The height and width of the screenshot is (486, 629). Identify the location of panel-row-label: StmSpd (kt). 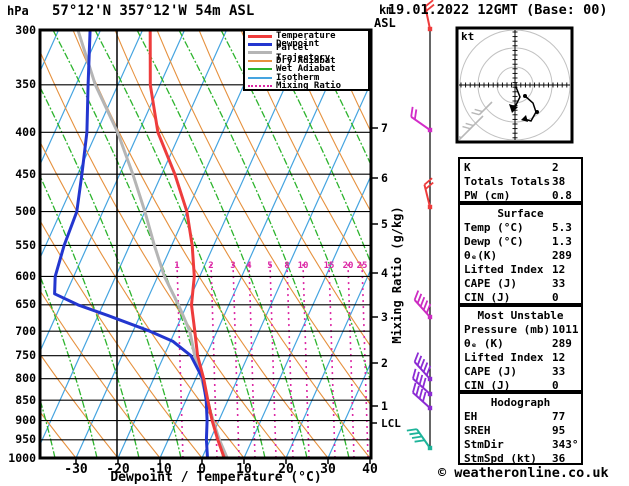
(500, 458).